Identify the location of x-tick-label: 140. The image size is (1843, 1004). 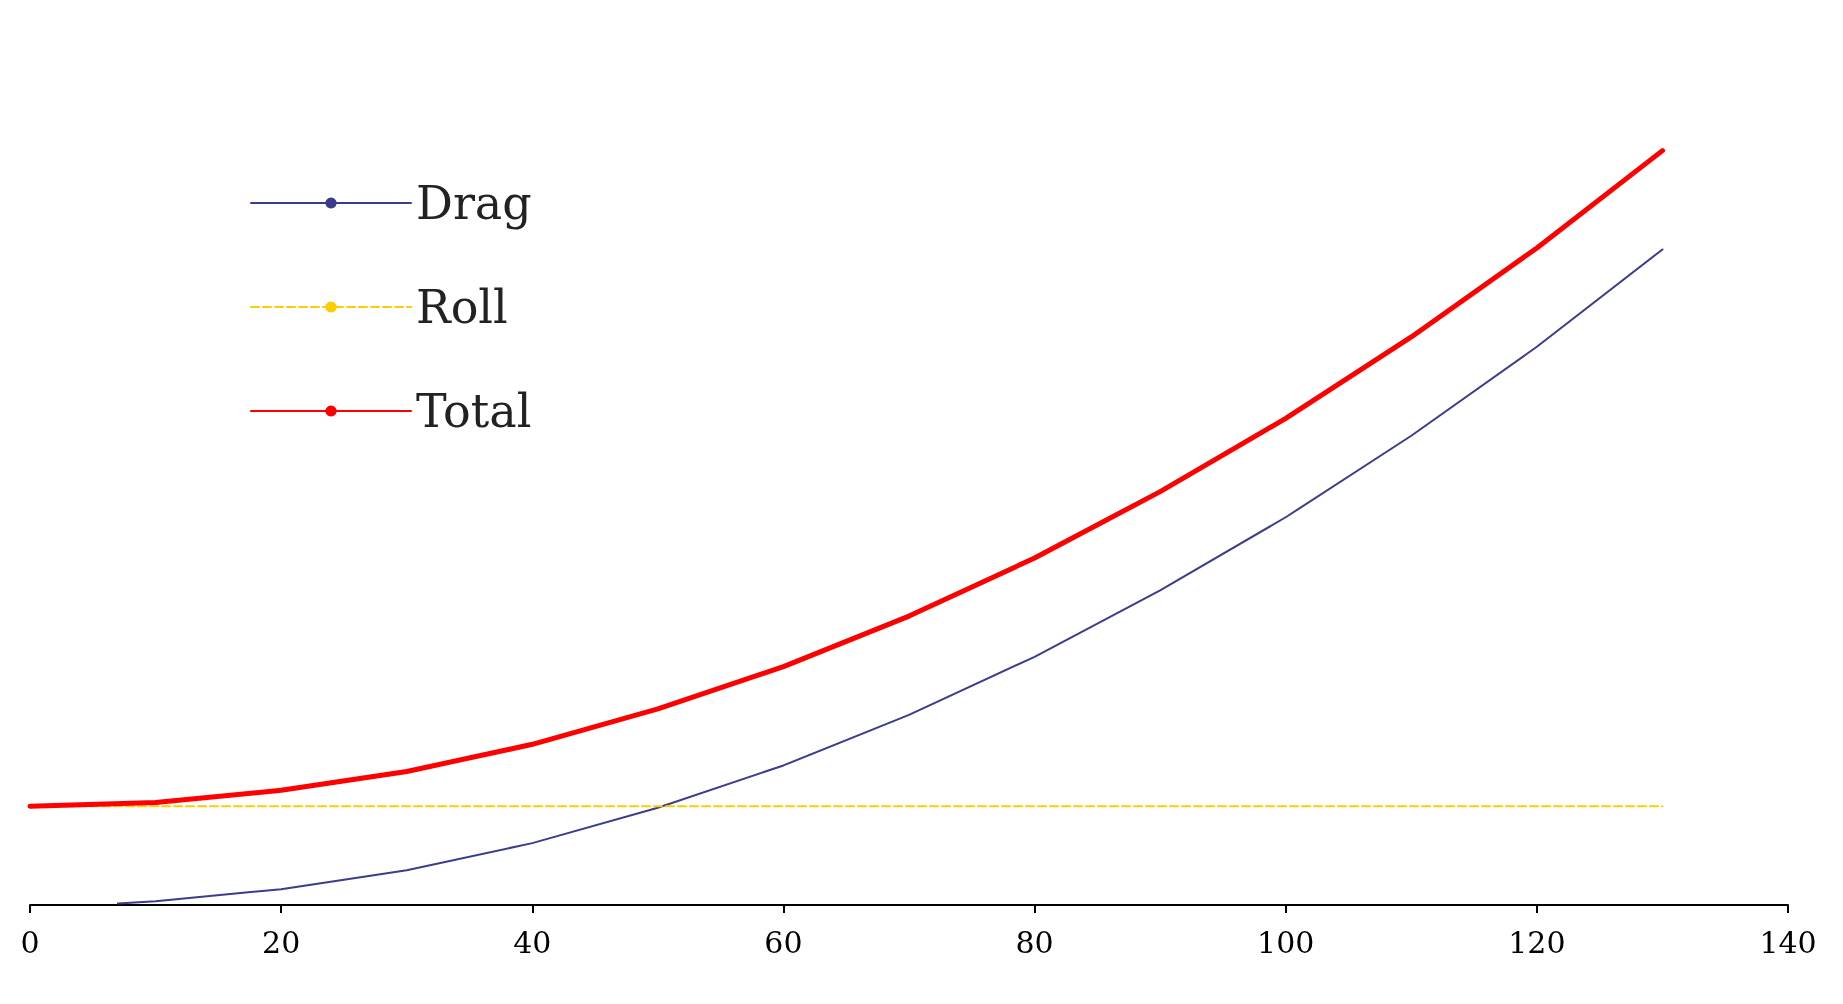
(1788, 942).